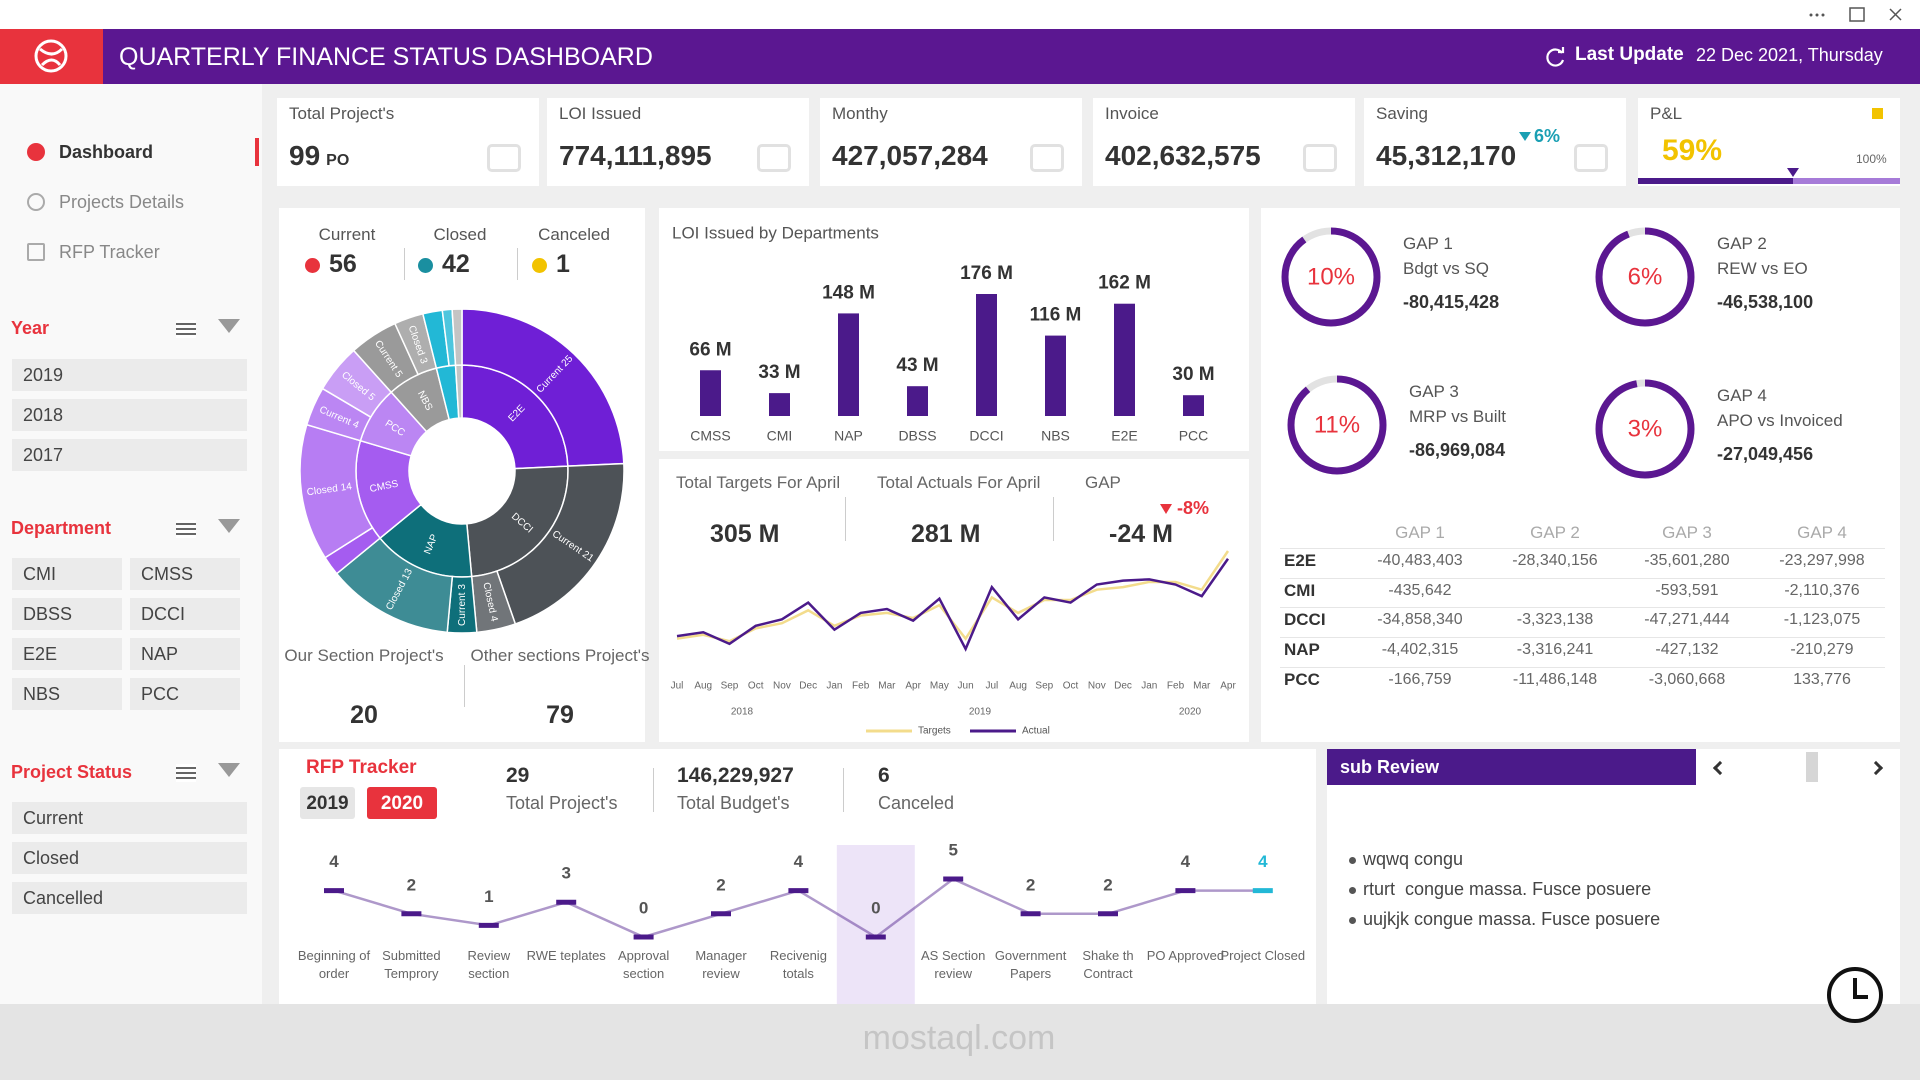 This screenshot has height=1080, width=1920. What do you see at coordinates (1762, 268) in the screenshot?
I see `gap-desc: REW vs EO` at bounding box center [1762, 268].